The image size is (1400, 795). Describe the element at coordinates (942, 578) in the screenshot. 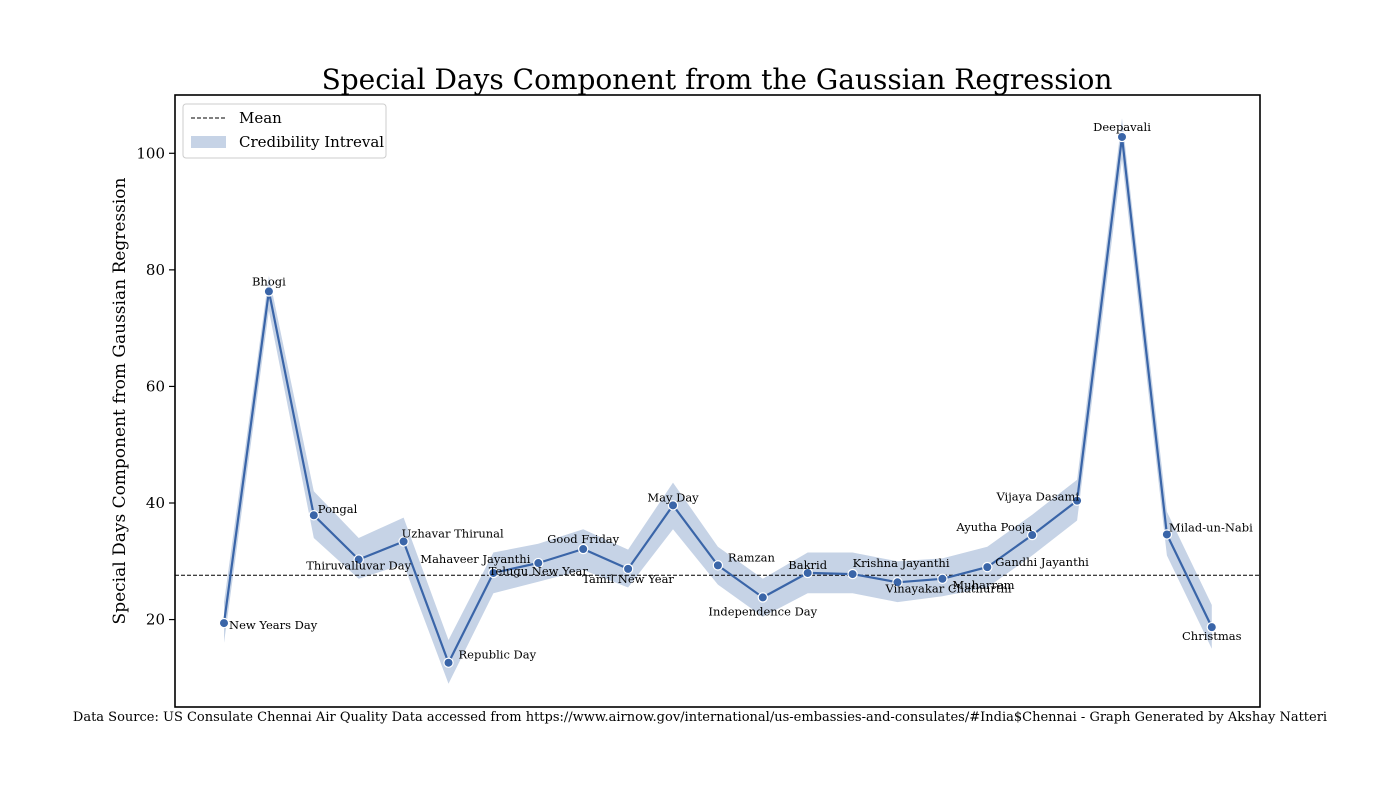

I see `data-point-muharram` at that location.